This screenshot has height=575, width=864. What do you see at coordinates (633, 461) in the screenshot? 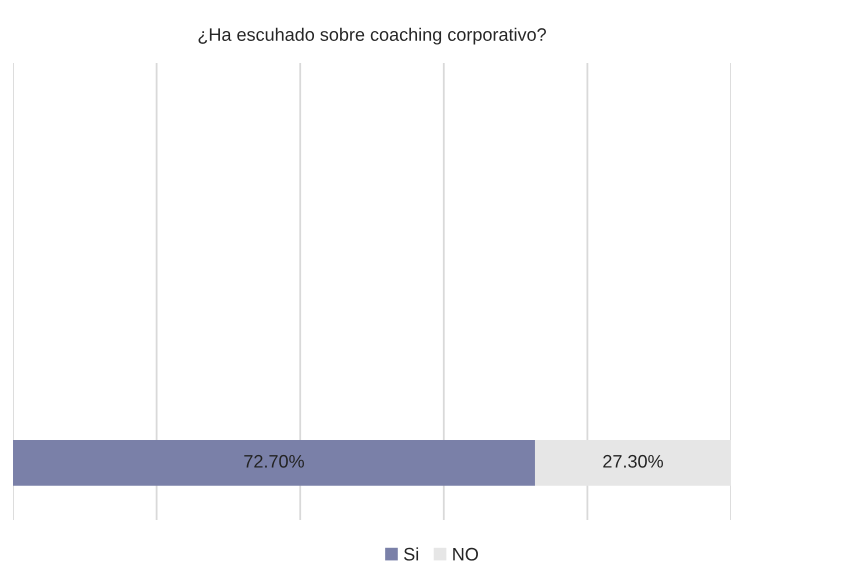
I see `data-label: 27.30%` at bounding box center [633, 461].